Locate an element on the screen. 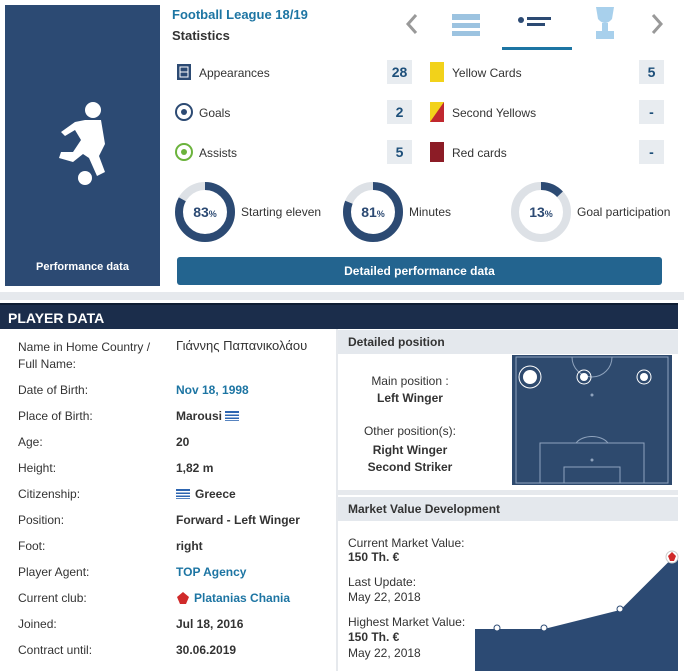  ring-value: 81% is located at coordinates (373, 212).